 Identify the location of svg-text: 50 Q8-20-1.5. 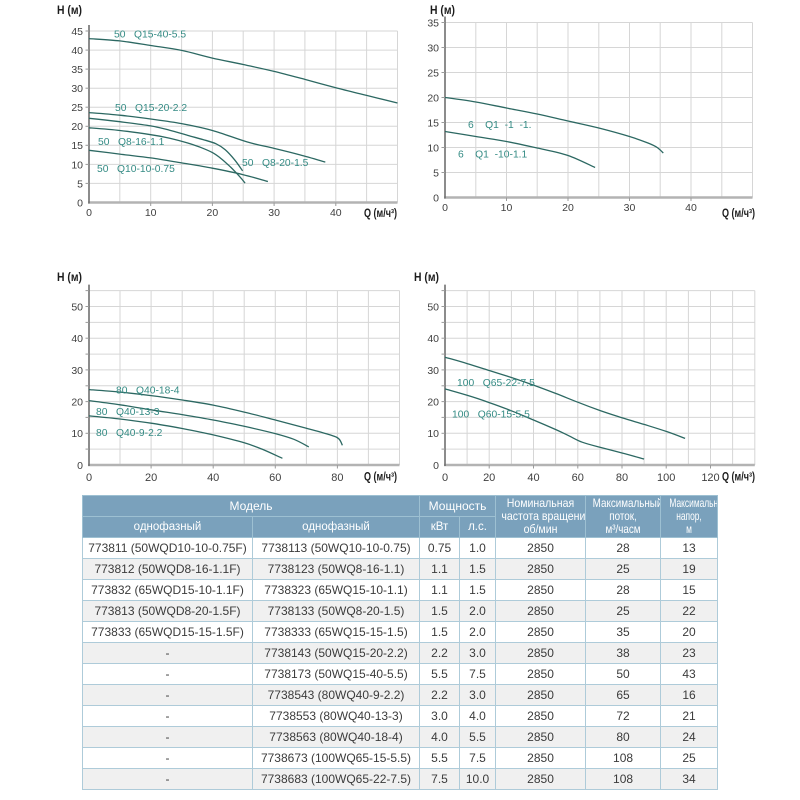
(275, 163).